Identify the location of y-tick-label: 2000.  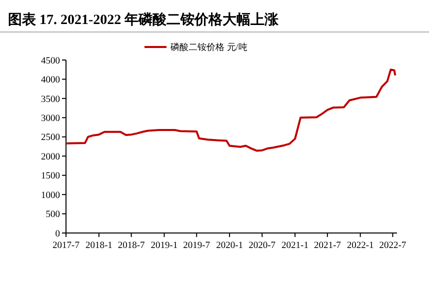
(50, 157).